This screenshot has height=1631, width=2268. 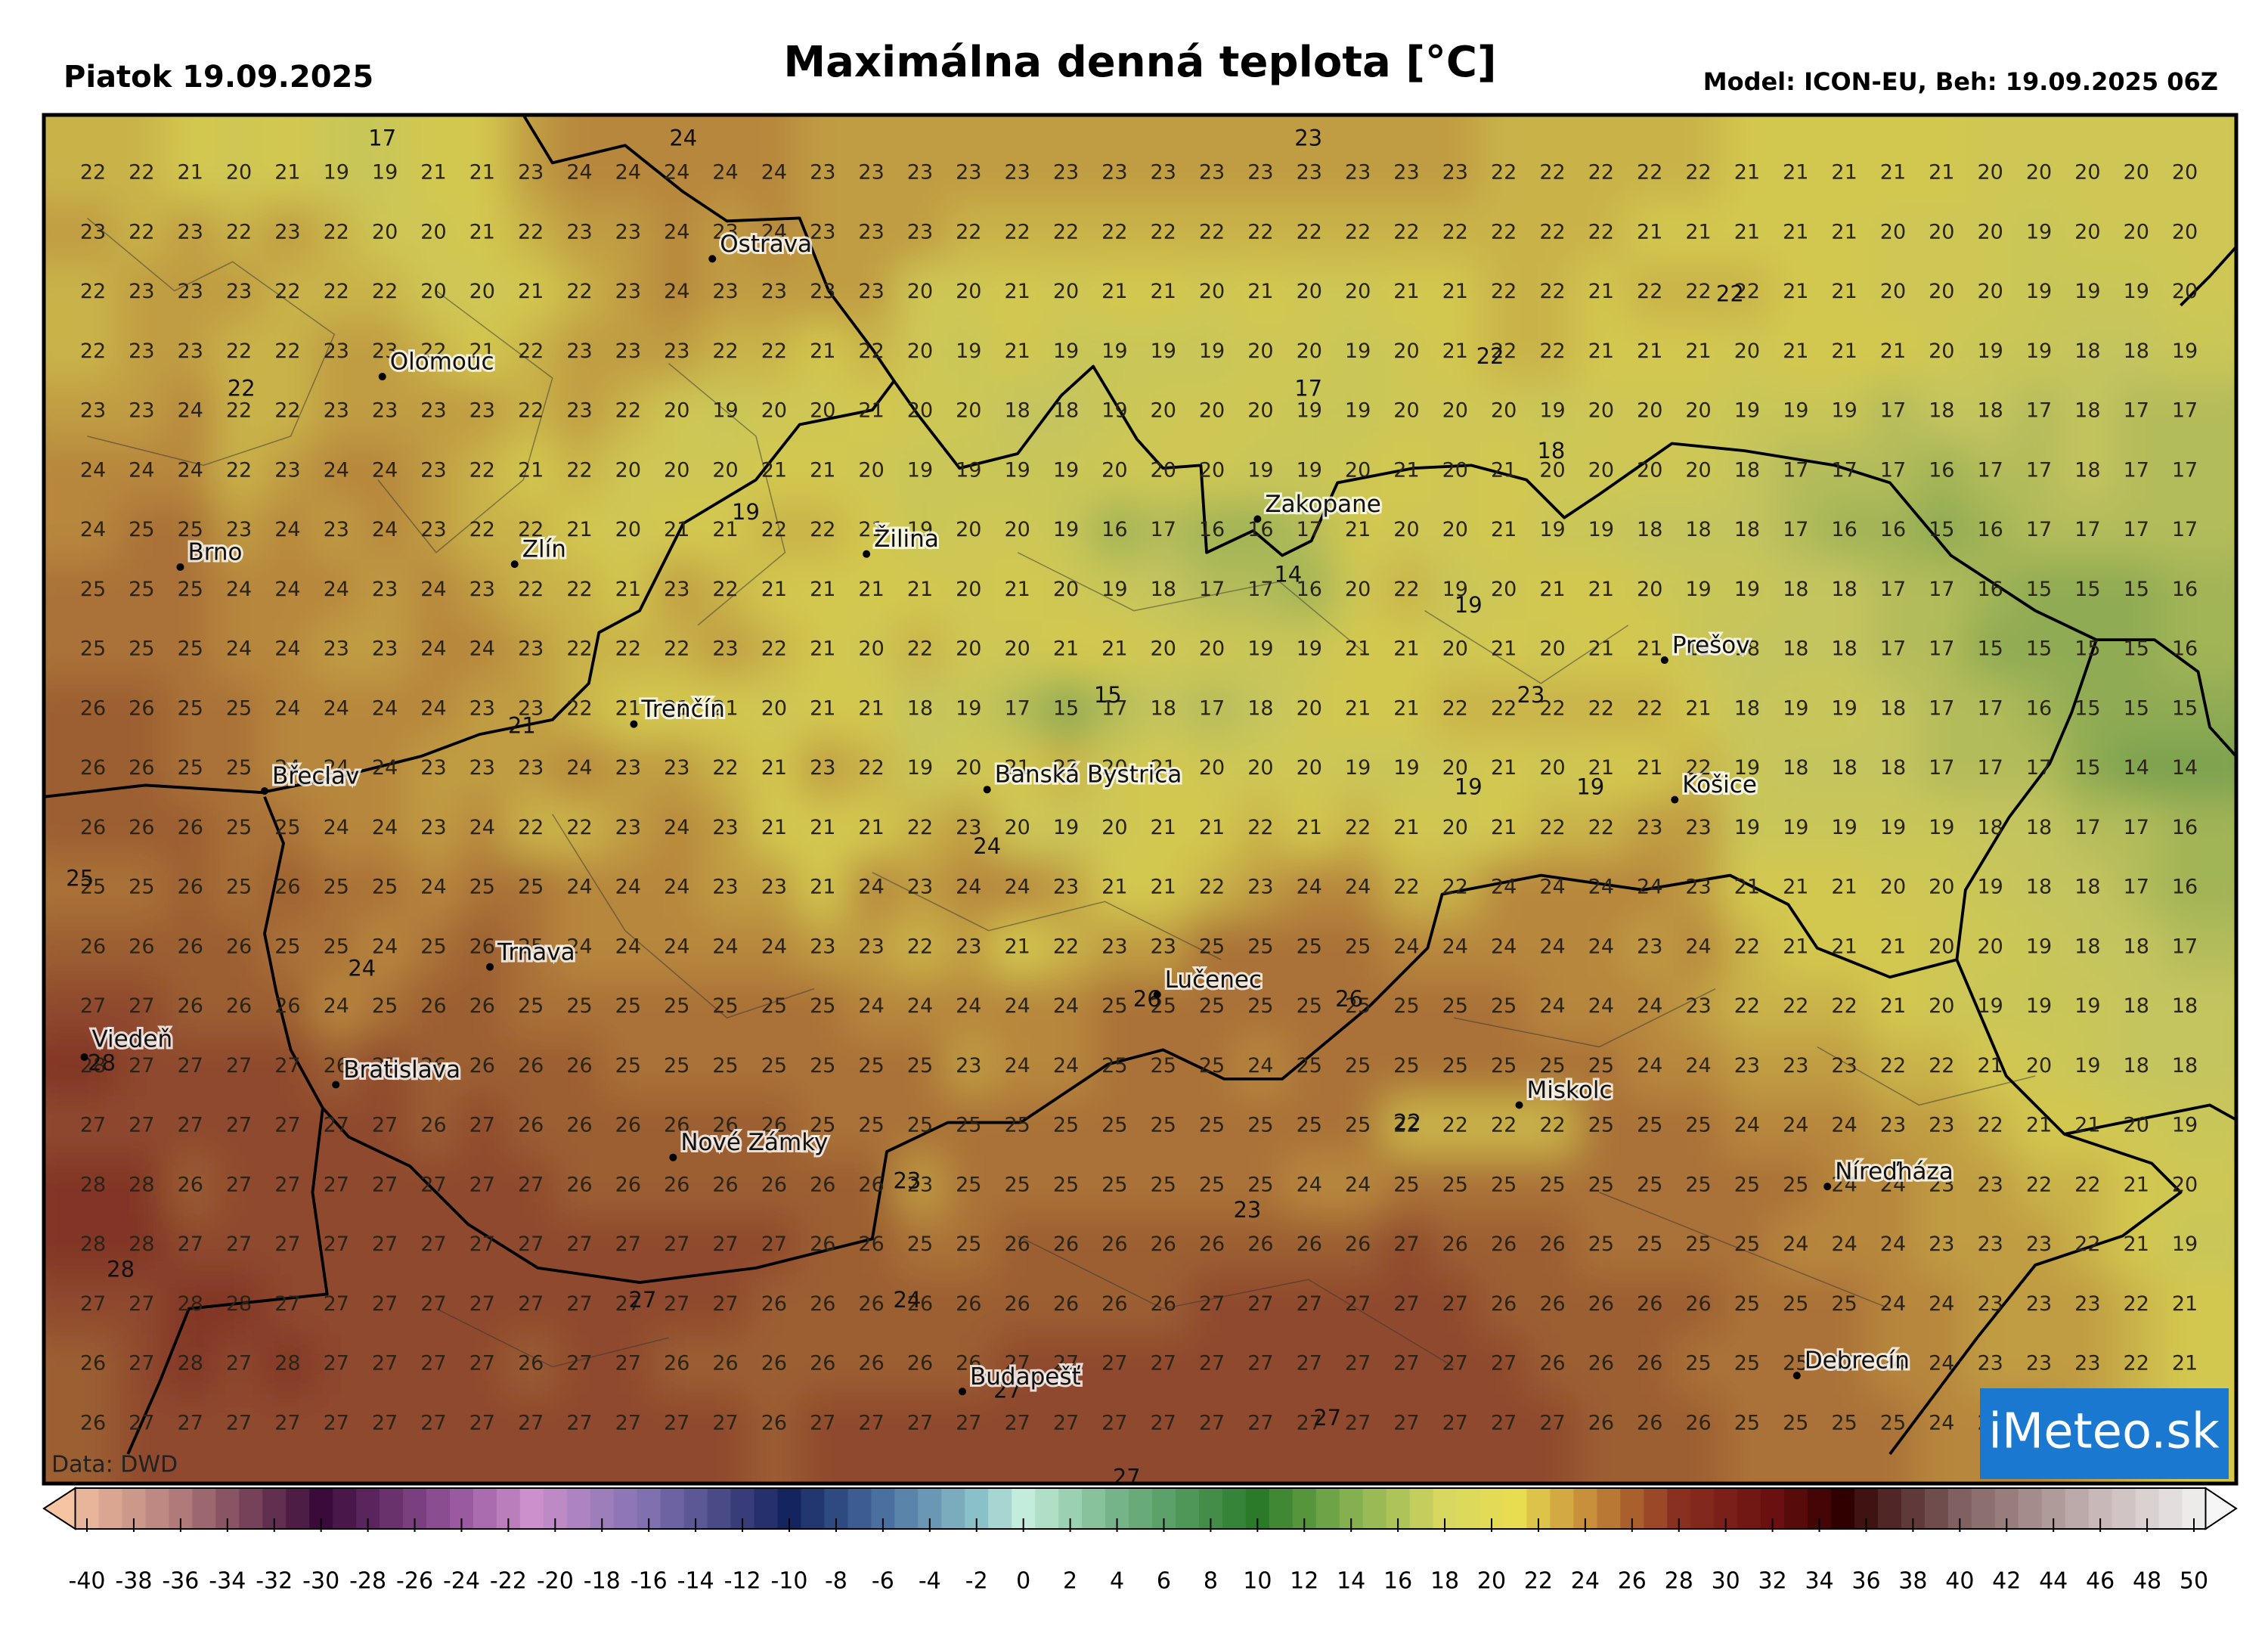 What do you see at coordinates (1990, 649) in the screenshot?
I see `grid-value: 15` at bounding box center [1990, 649].